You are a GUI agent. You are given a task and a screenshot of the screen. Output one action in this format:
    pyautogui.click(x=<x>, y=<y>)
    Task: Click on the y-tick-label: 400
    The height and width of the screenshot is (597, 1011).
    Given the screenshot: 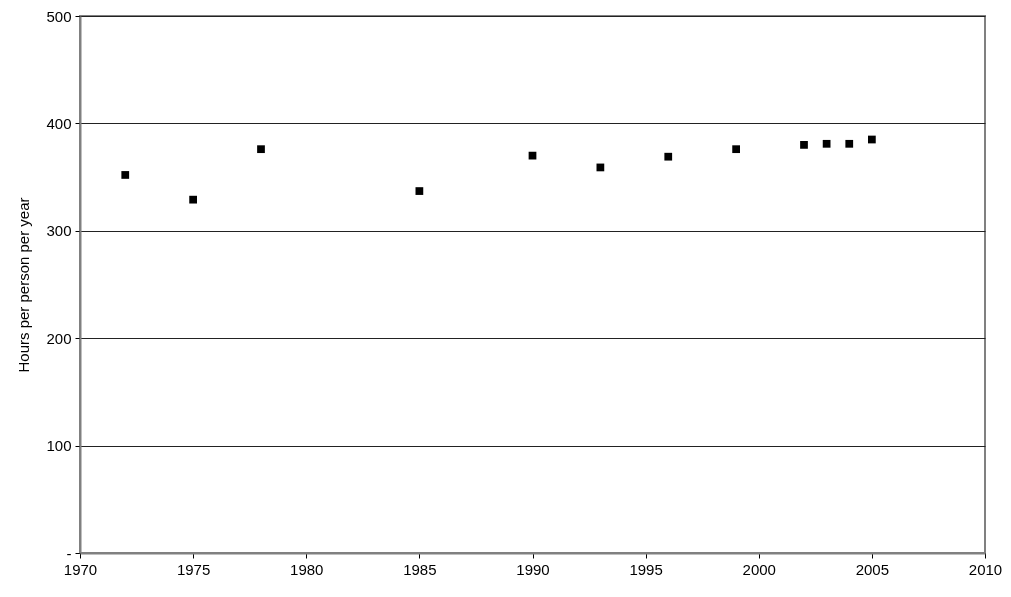 What is the action you would take?
    pyautogui.click(x=59, y=123)
    